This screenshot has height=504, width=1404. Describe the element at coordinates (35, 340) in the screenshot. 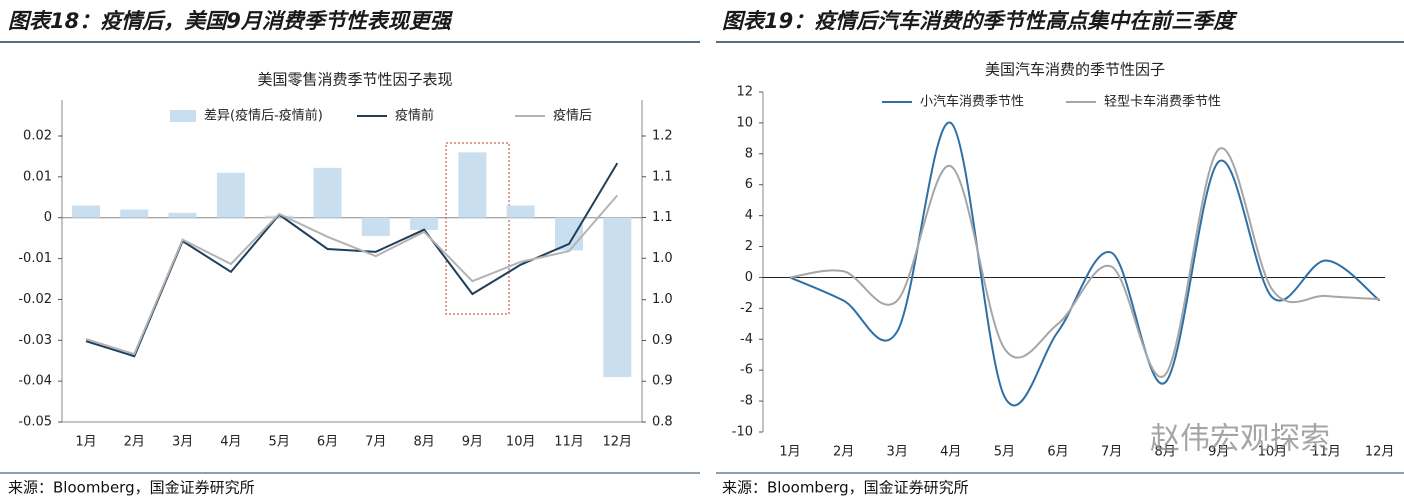

I see `y-tick-label: -0.03` at that location.